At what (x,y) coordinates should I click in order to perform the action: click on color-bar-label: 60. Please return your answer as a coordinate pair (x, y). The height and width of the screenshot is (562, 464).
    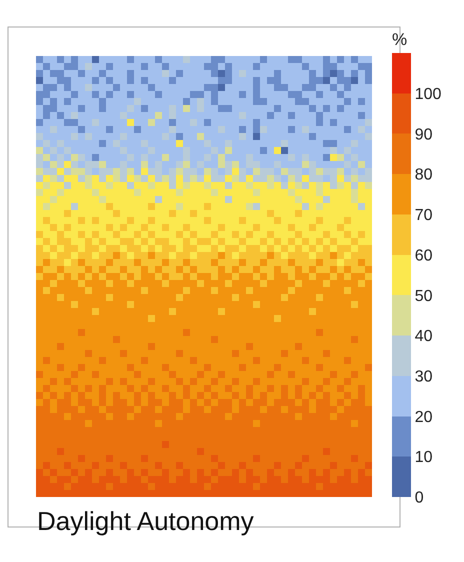
    Looking at the image, I should click on (423, 255).